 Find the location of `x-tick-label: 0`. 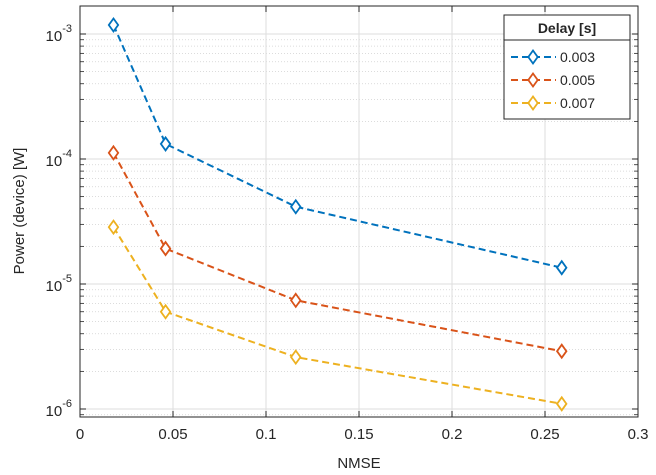

x-tick-label: 0 is located at coordinates (80, 434).